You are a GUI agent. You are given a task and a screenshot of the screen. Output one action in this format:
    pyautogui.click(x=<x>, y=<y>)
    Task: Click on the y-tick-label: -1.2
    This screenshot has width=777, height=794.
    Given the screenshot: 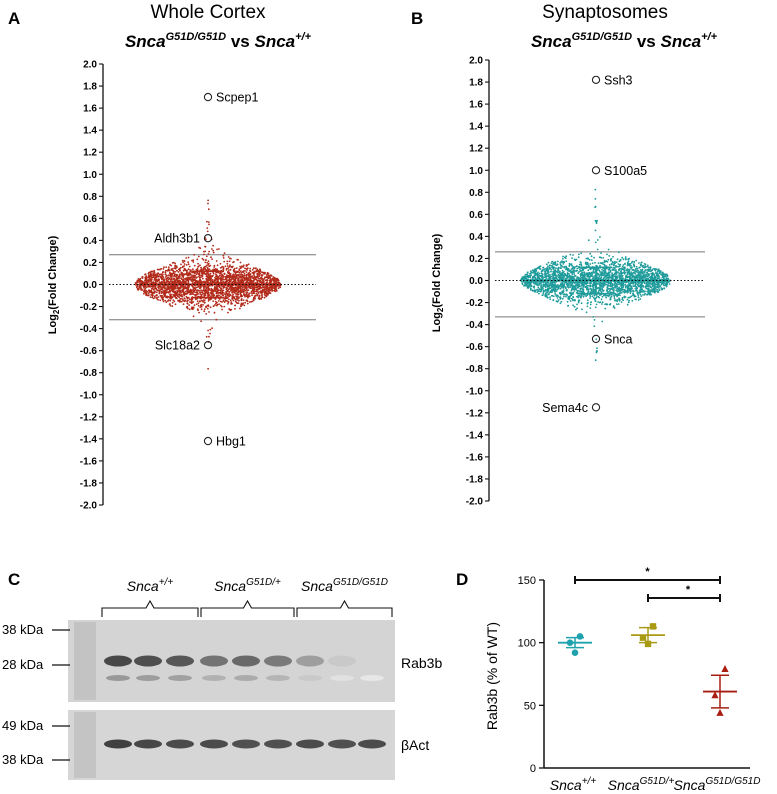 What is the action you would take?
    pyautogui.click(x=89, y=417)
    